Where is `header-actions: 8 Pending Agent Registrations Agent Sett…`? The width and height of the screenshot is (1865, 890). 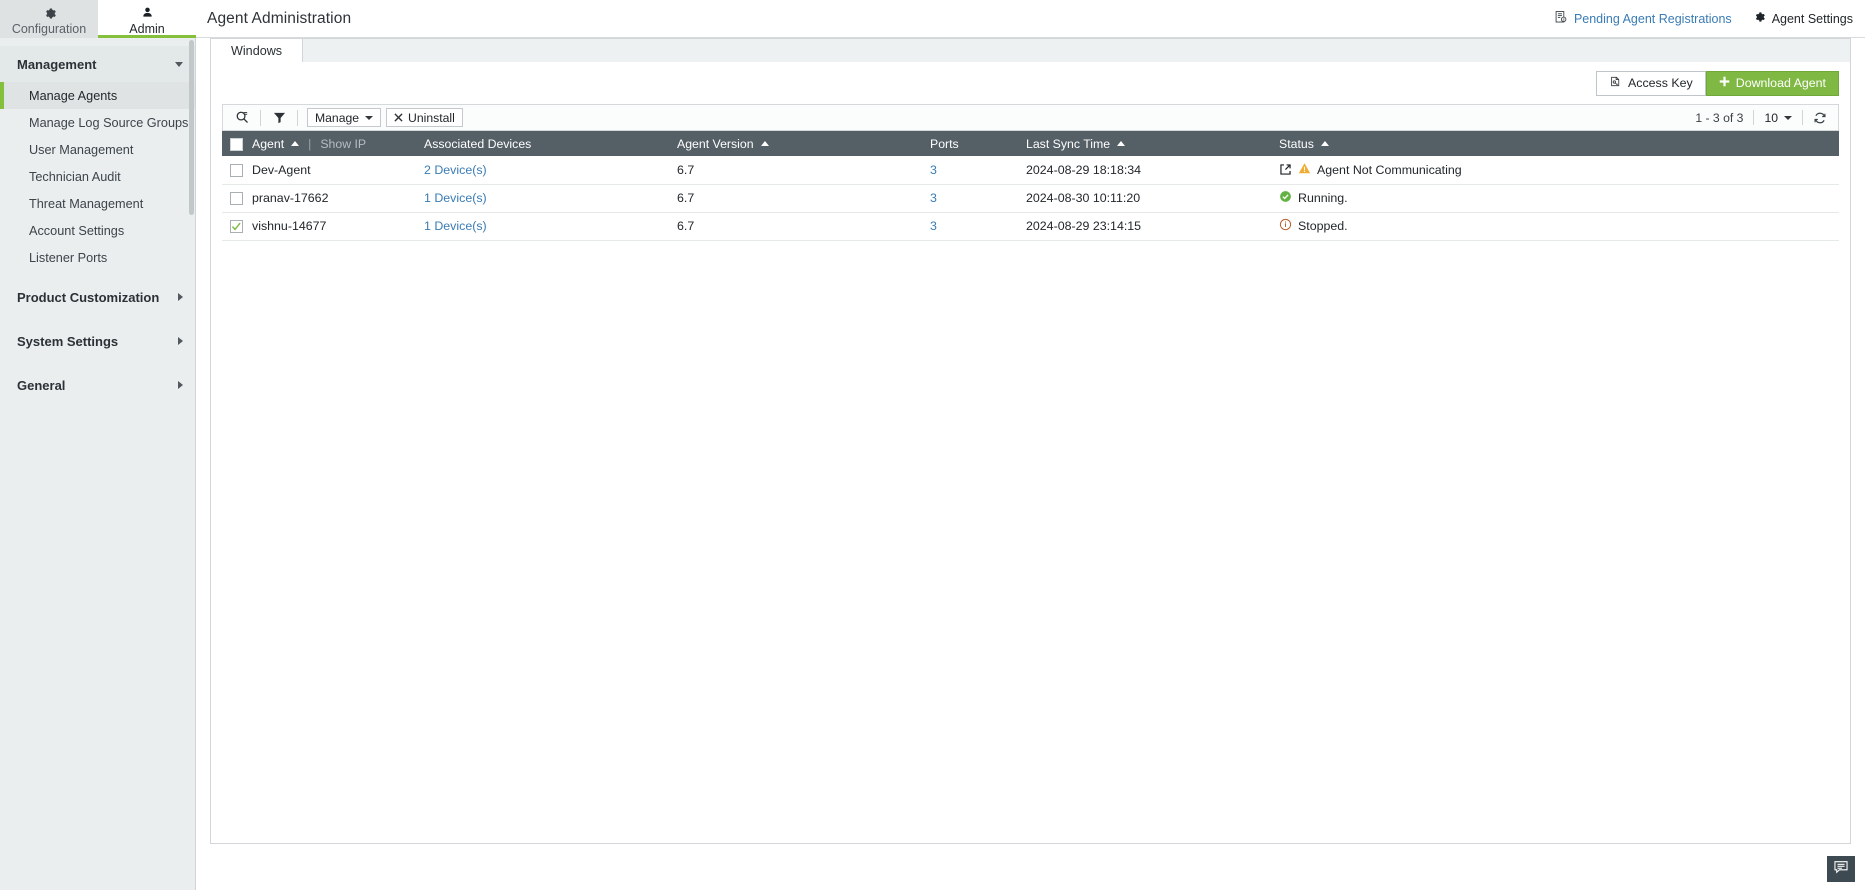
header-actions: 8 Pending Agent Registrations Agent Sett… is located at coordinates (1709, 18).